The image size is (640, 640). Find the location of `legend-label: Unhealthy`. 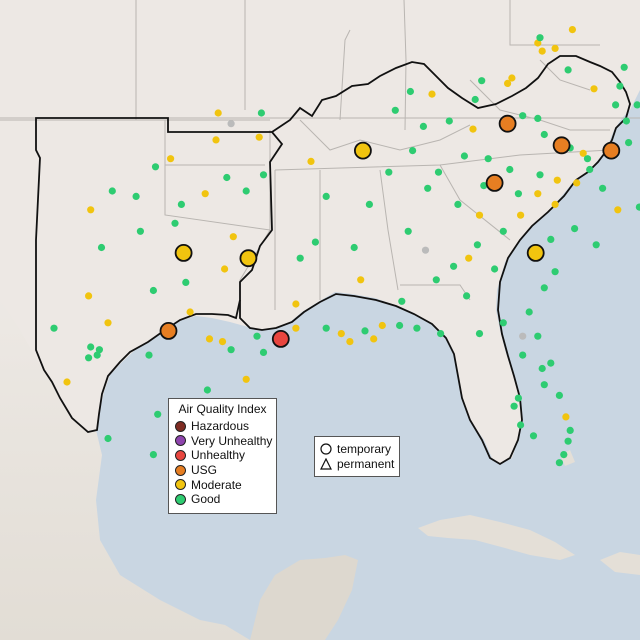

legend-label: Unhealthy is located at coordinates (218, 455).